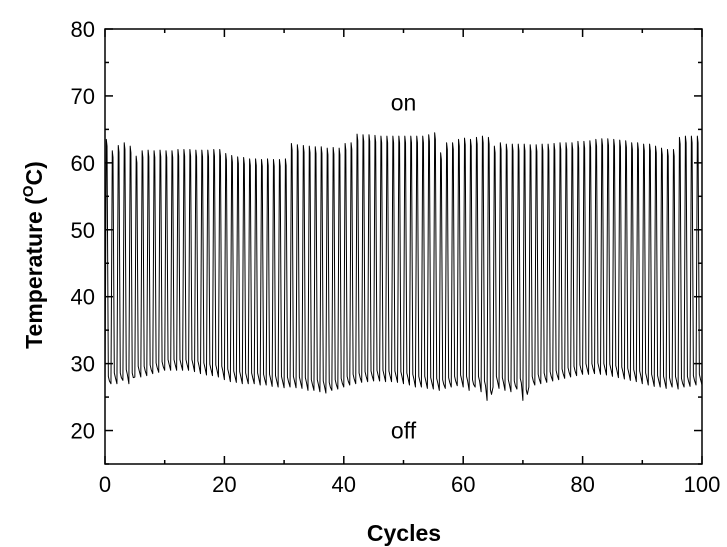 The image size is (727, 547). Describe the element at coordinates (702, 484) in the screenshot. I see `x-tick-label-100: 100` at that location.